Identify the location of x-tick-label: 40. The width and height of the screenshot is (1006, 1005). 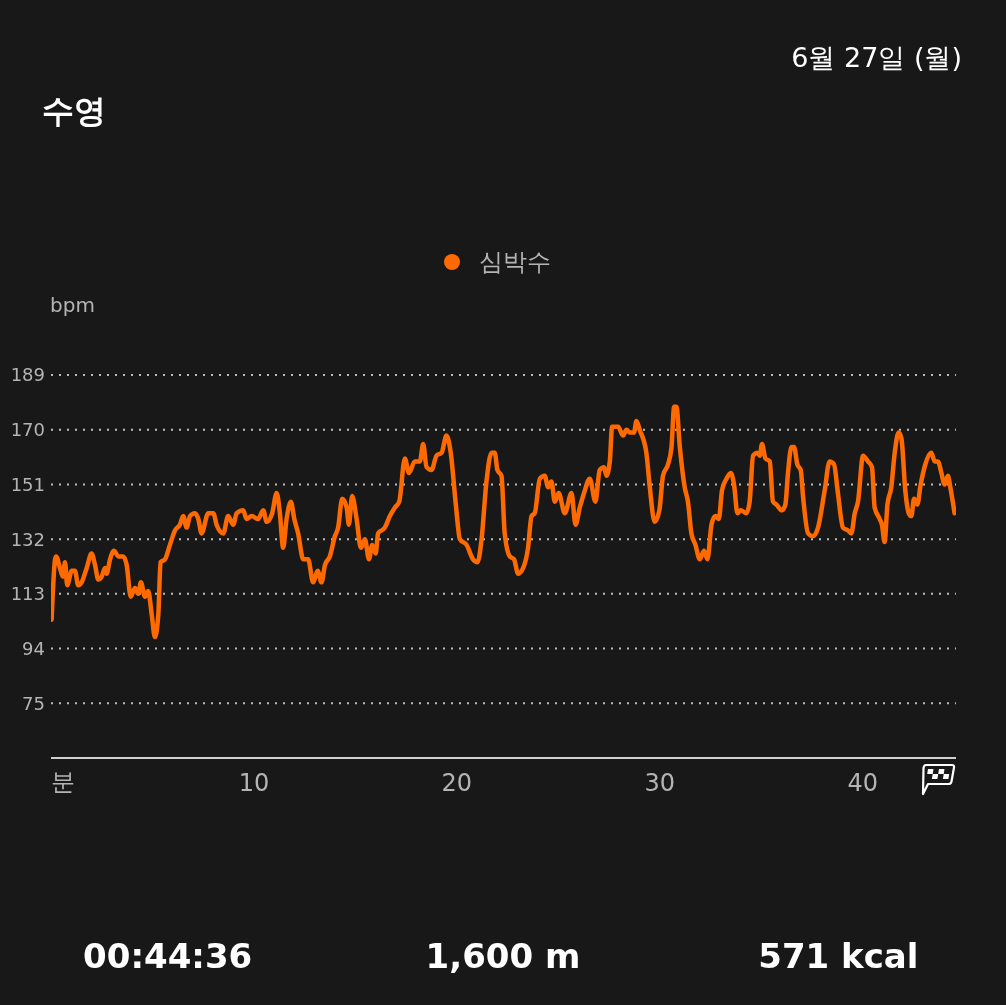
(862, 783).